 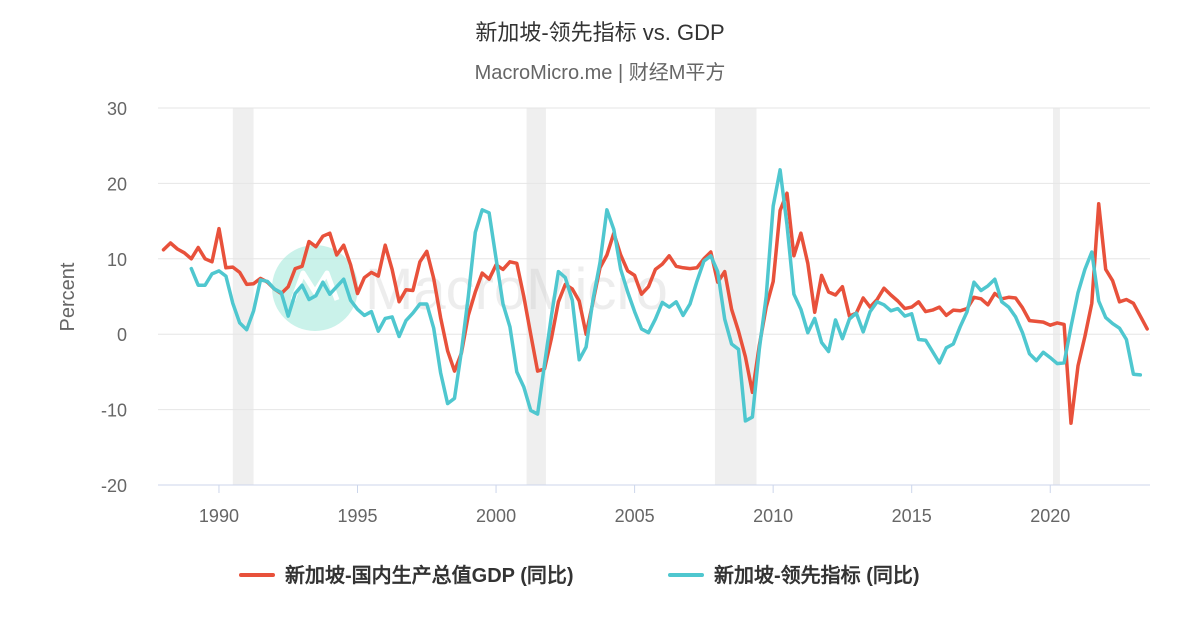 I want to click on watermark-m-icon, so click(x=315, y=285).